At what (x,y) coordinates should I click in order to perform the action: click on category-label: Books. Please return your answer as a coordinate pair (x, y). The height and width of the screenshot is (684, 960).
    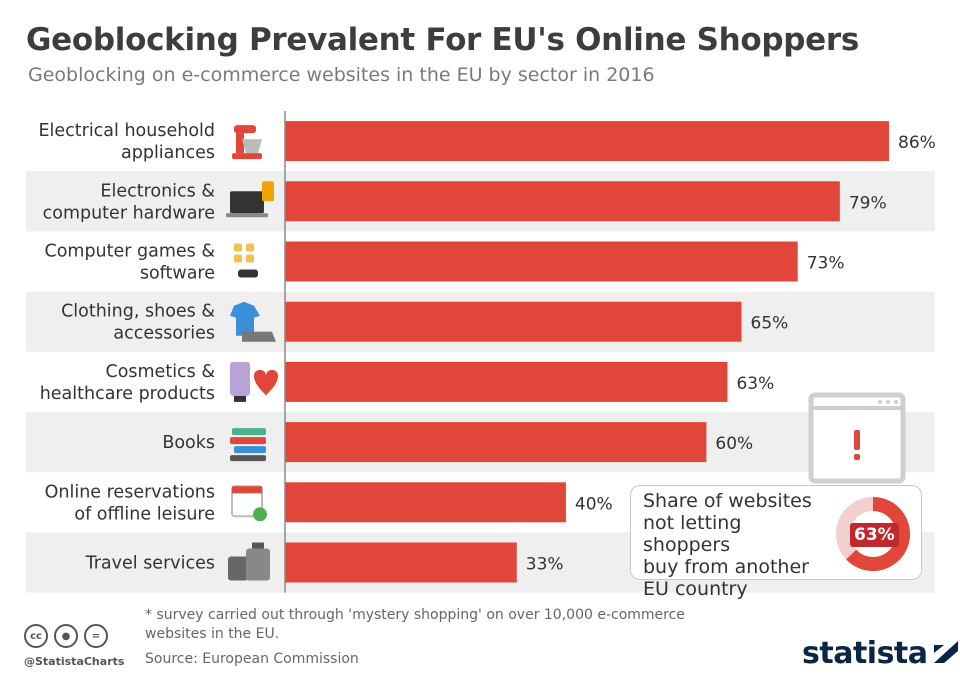
    Looking at the image, I should click on (188, 443).